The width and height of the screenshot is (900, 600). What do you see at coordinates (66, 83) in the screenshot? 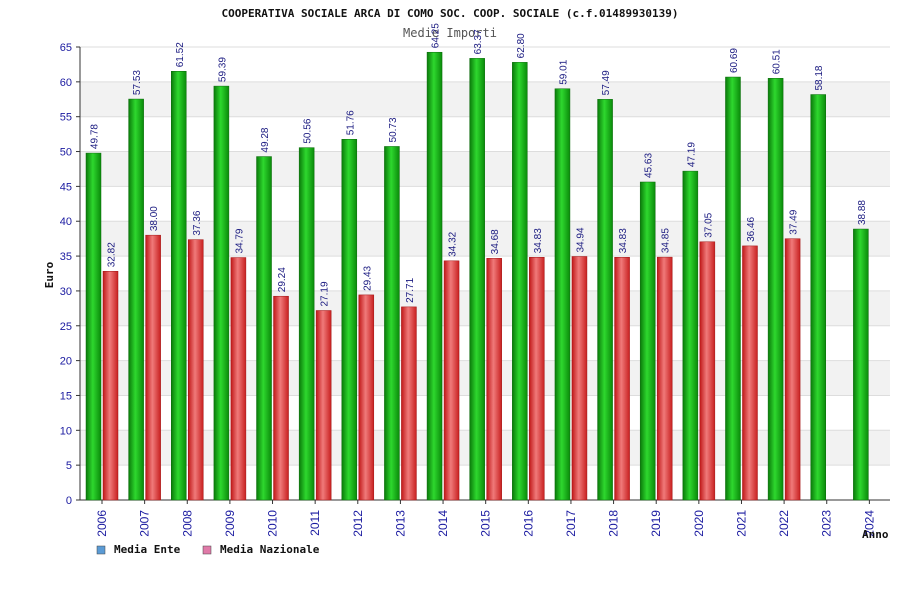
I see `y-tick-label: 60` at bounding box center [66, 83].